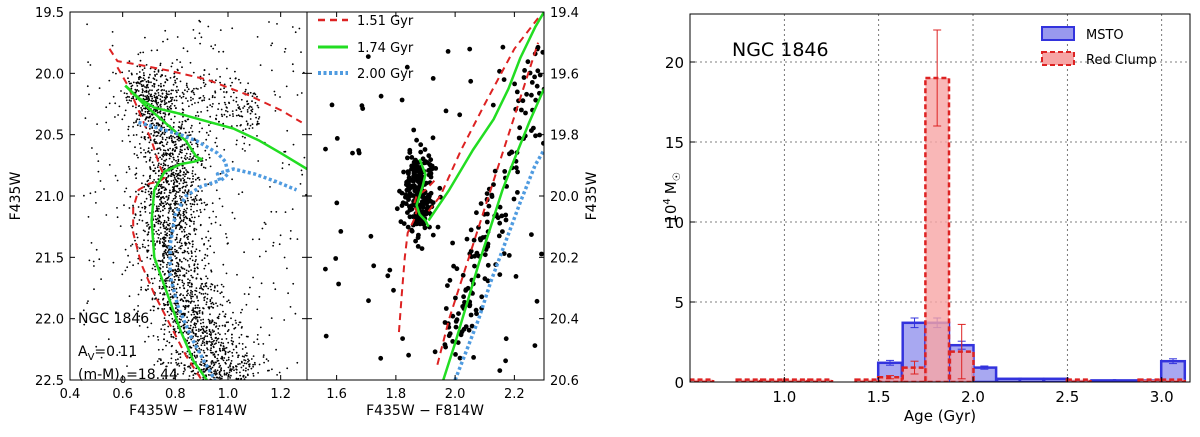 The width and height of the screenshot is (1200, 437). Describe the element at coordinates (1162, 397) in the screenshot. I see `x-tick-label: 3.0` at that location.